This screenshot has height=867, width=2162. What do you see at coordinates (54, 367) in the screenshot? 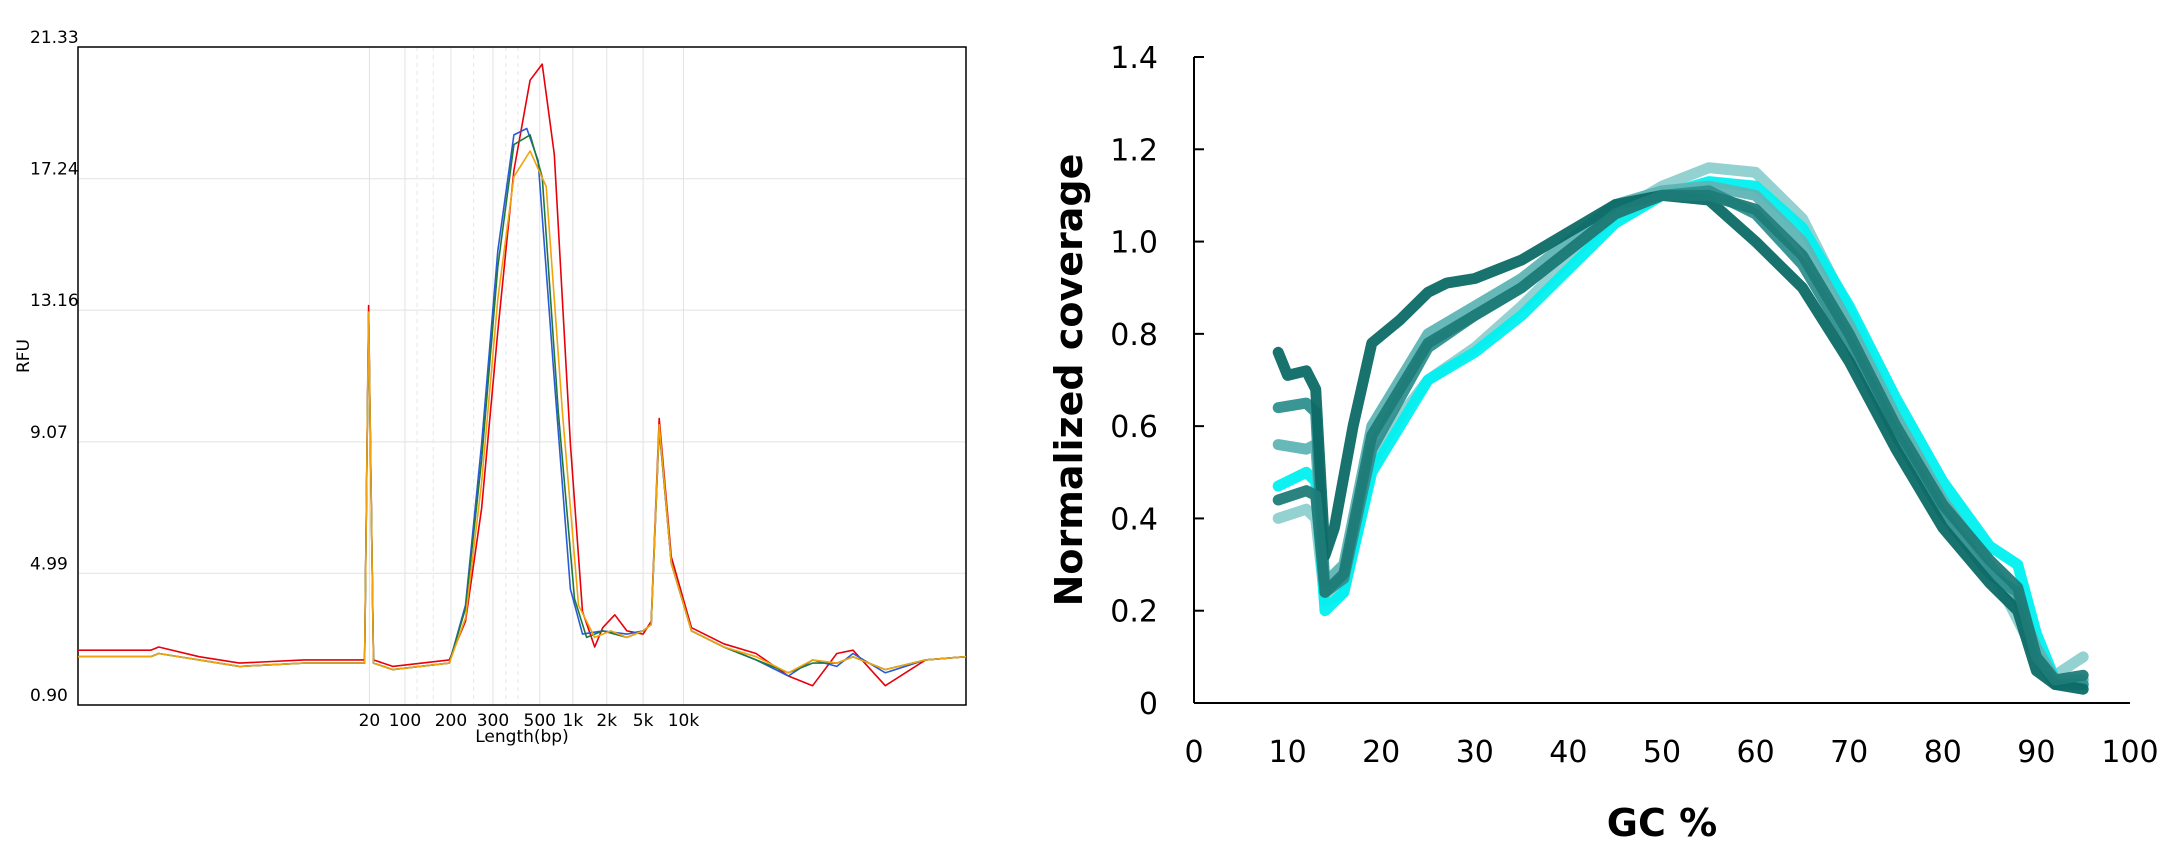
I see `left-y-tick-labels: 0.90 4.99 9.07 13.16 17.24 21.33` at bounding box center [54, 367].